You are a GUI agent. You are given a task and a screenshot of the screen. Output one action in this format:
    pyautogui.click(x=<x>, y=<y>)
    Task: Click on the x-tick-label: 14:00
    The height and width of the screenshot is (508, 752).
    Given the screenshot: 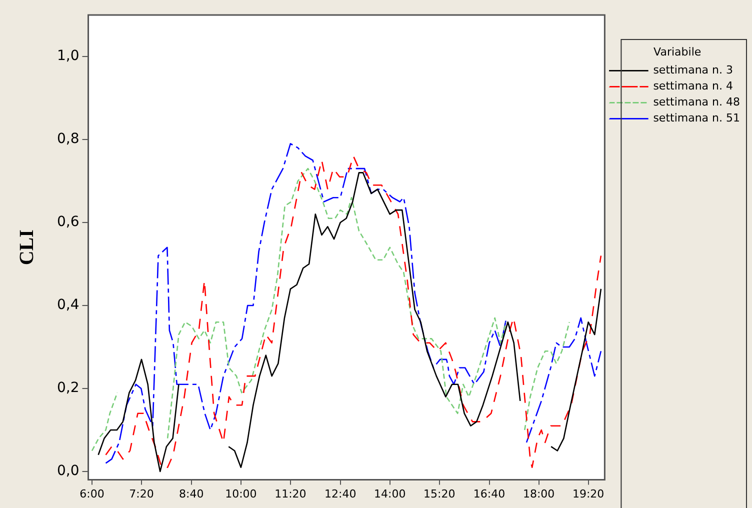 What is the action you would take?
    pyautogui.click(x=390, y=493)
    